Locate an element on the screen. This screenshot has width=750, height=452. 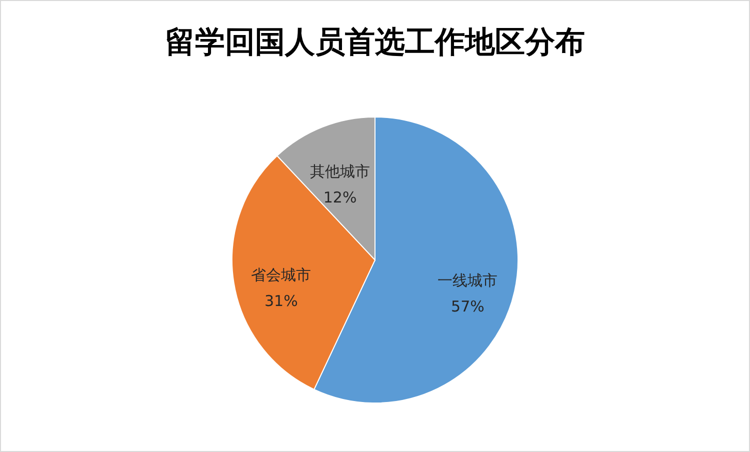
data-label: 12% is located at coordinates (340, 197).